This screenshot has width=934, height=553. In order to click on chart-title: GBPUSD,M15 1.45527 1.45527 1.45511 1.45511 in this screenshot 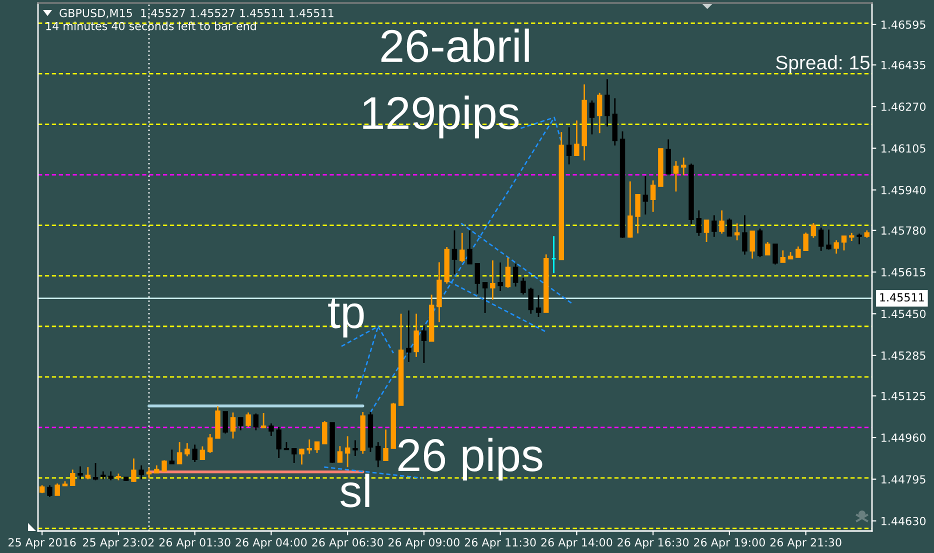, I will do `click(197, 13)`.